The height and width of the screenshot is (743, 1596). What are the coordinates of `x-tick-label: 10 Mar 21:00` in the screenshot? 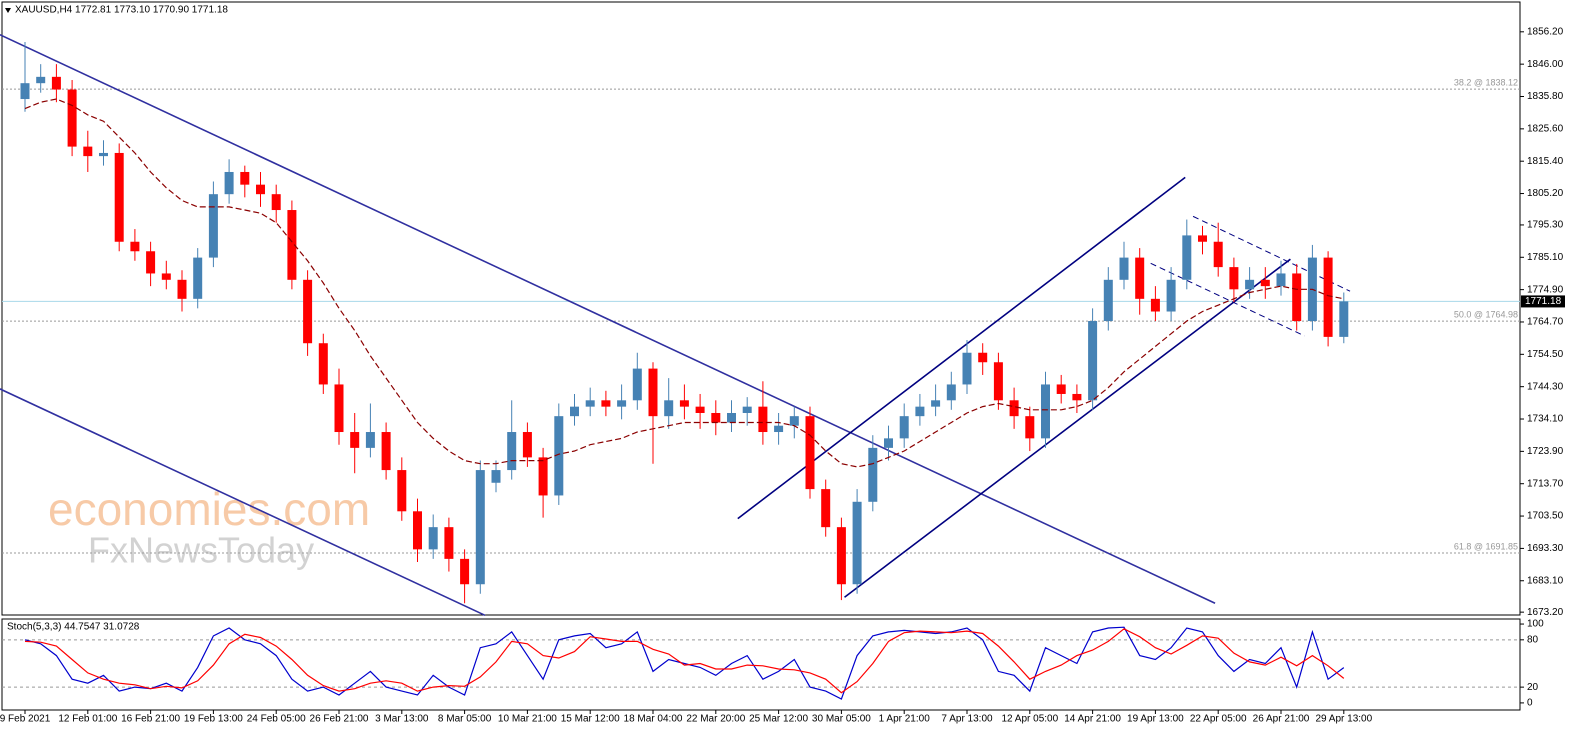 It's located at (527, 719).